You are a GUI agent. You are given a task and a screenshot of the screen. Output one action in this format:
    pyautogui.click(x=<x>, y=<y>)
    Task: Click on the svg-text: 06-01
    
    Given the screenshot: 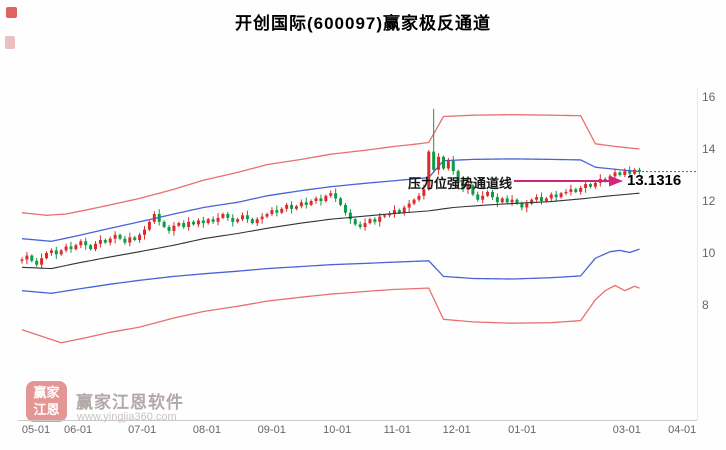 What is the action you would take?
    pyautogui.click(x=78, y=430)
    